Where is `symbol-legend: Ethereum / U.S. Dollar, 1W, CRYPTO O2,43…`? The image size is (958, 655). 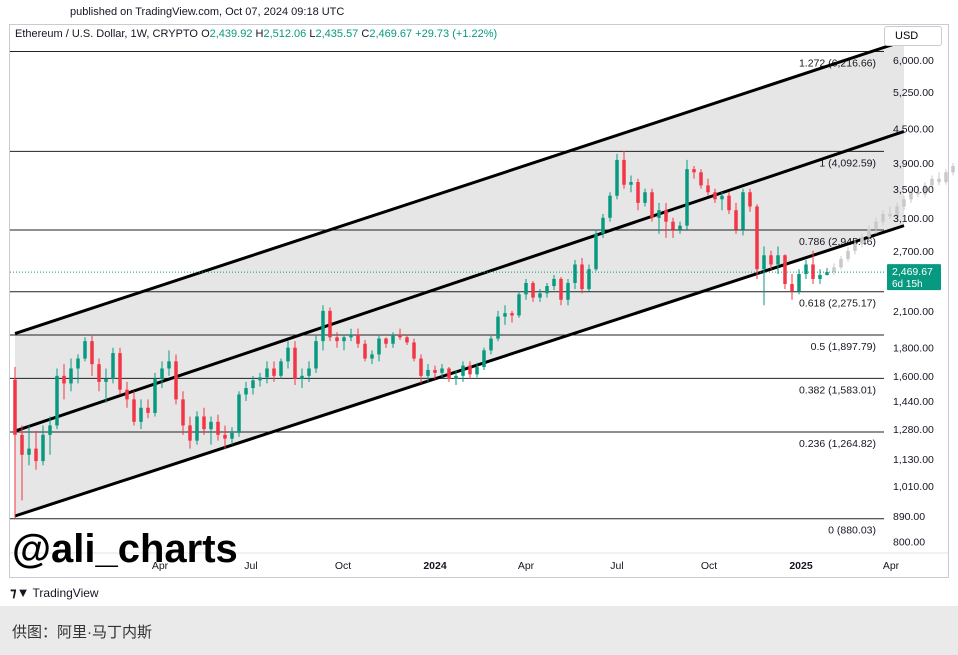
symbol-legend: Ethereum / U.S. Dollar, 1W, CRYPTO O2,43… is located at coordinates (256, 34).